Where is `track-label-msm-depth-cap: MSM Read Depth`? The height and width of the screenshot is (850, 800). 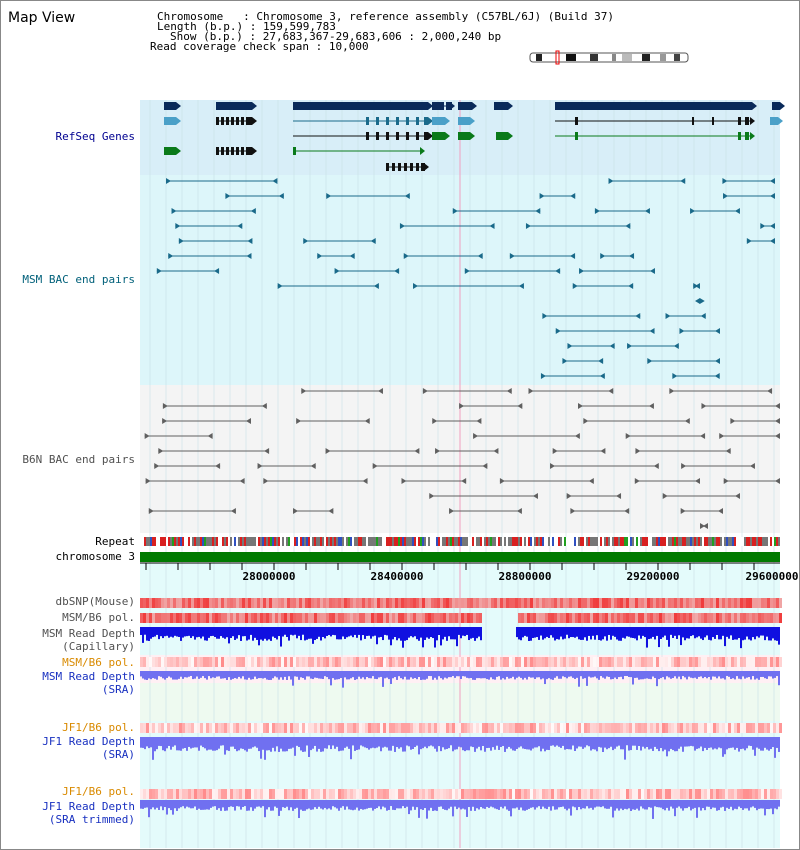
track-label-msm-depth-cap: MSM Read Depth is located at coordinates (88, 633).